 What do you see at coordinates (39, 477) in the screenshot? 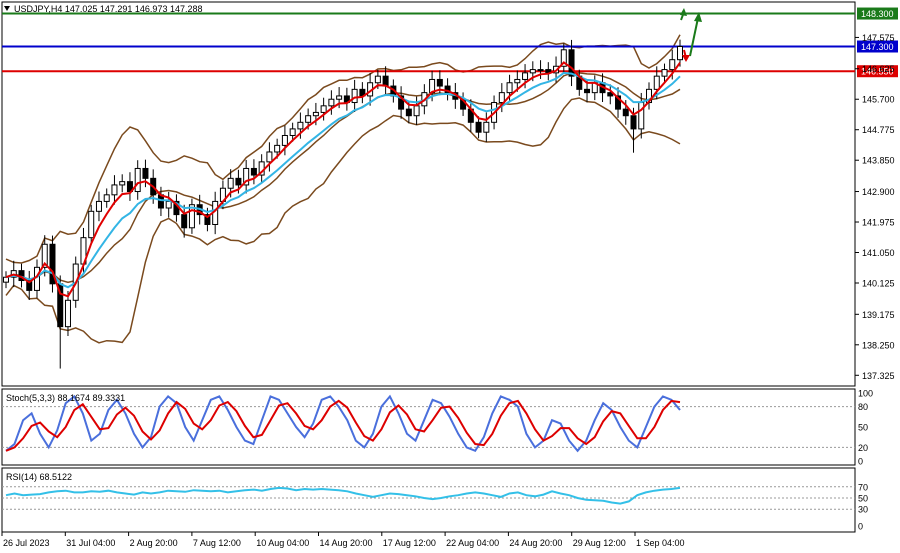
I see `rsi-header: RSI(14) 68.5122` at bounding box center [39, 477].